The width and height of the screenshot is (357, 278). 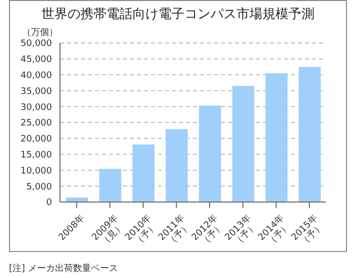 I want to click on y-tick-label: 40,000, so click(x=36, y=75).